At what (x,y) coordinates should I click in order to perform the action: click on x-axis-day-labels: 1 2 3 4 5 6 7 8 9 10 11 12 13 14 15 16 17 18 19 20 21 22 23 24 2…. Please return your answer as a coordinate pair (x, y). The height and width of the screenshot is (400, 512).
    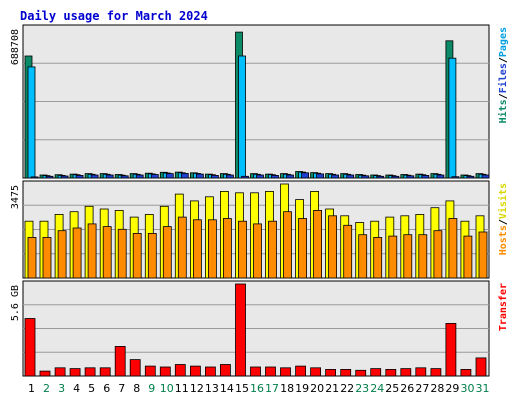
    Looking at the image, I should click on (259, 388).